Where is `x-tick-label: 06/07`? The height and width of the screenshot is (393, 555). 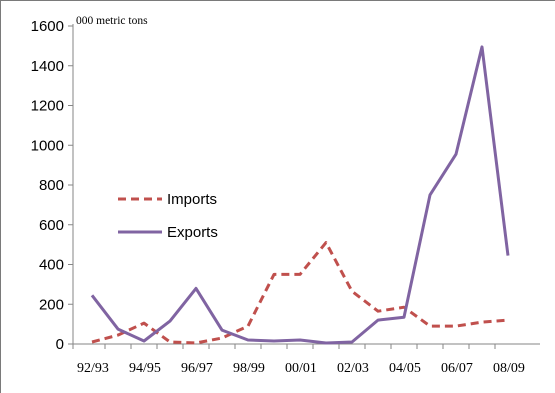 x-tick-label: 06/07 is located at coordinates (457, 368).